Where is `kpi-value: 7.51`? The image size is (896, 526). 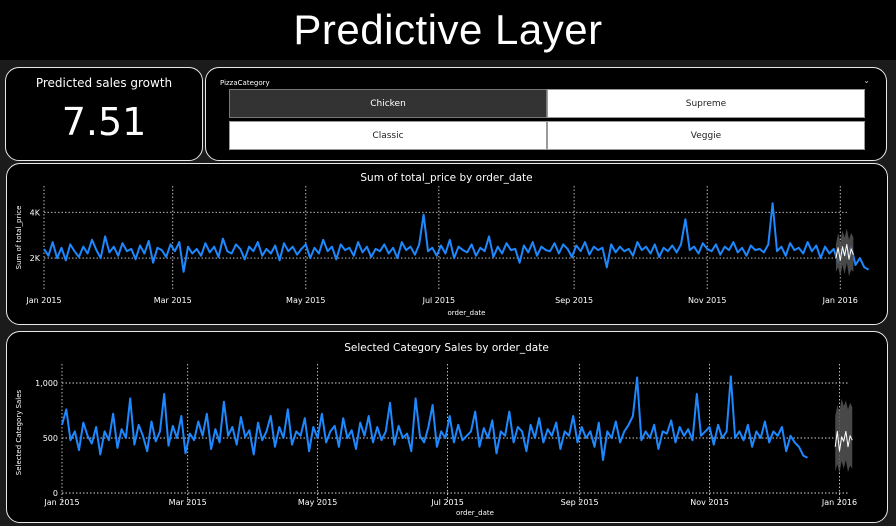 kpi-value: 7.51 is located at coordinates (104, 122).